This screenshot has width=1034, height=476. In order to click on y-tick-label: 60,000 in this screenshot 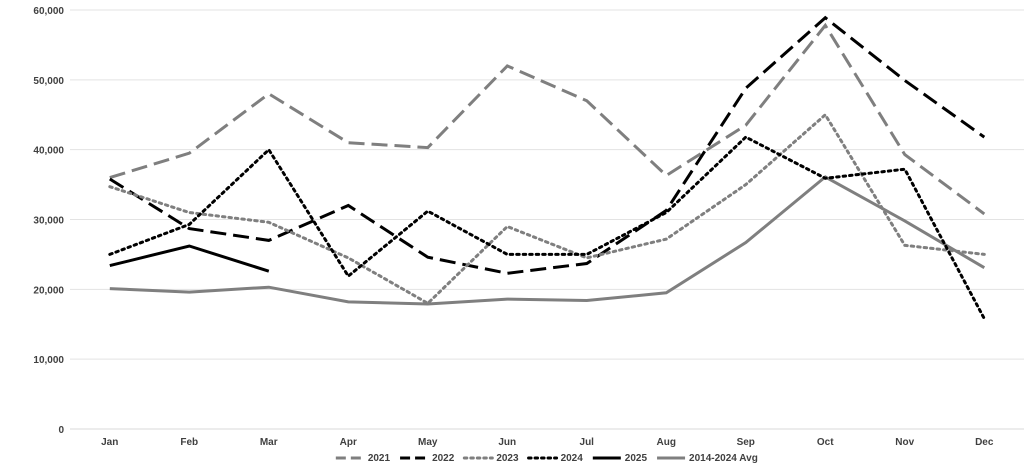, I will do `click(48, 11)`.